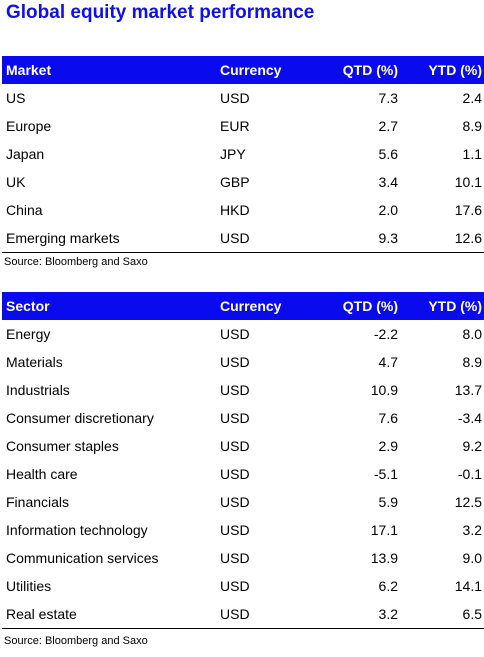 The width and height of the screenshot is (484, 657). I want to click on row-label: Financials, so click(38, 502).